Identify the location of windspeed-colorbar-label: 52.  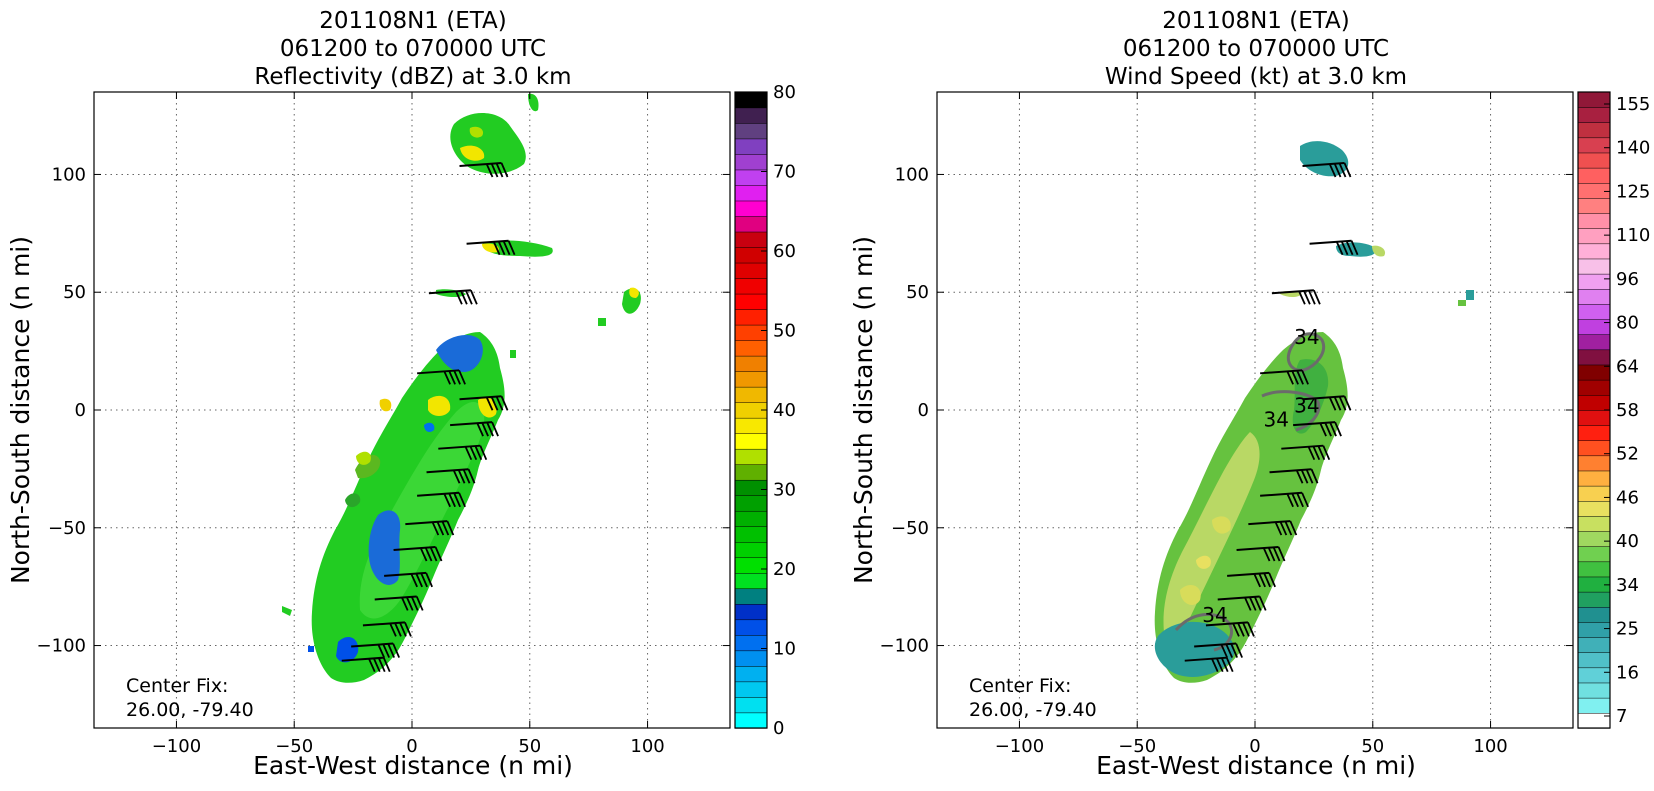
(1627, 454).